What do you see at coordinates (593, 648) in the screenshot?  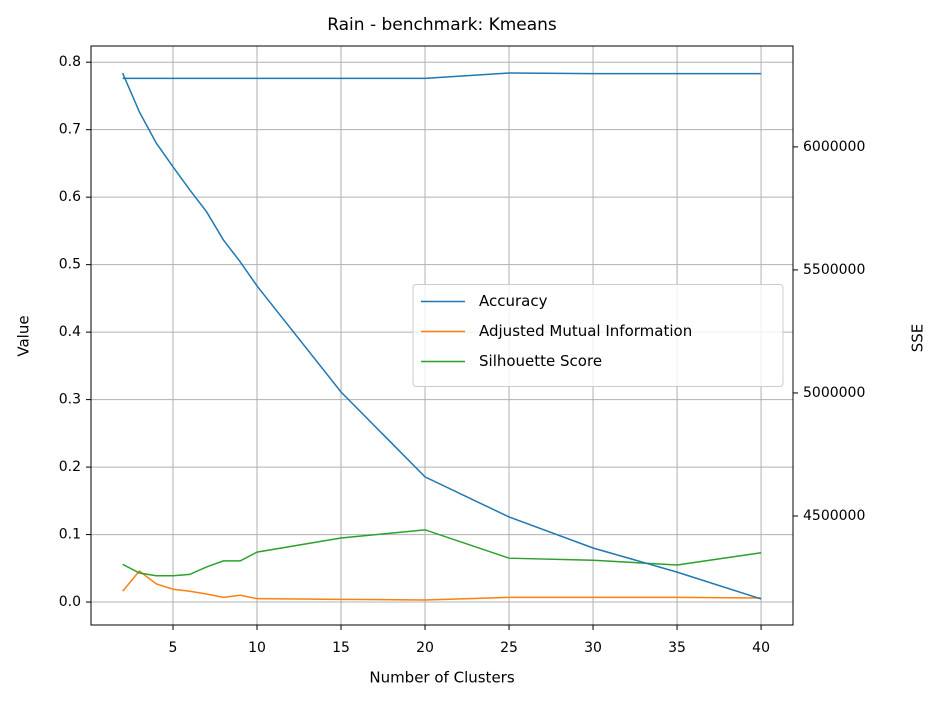 I see `x-tick-label: 30` at bounding box center [593, 648].